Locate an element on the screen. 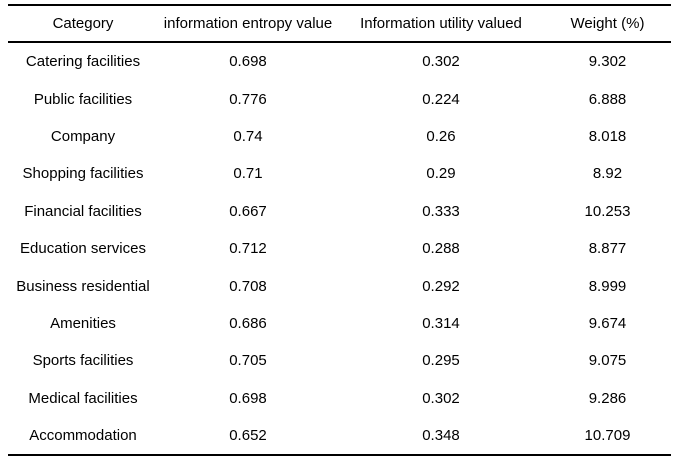  entropy-cell: 0.686 is located at coordinates (248, 323).